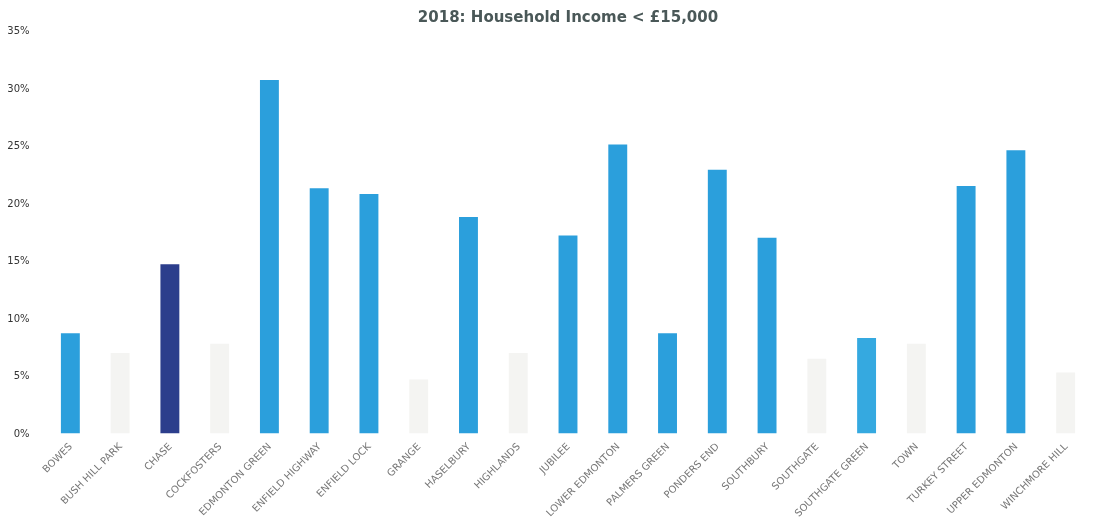 The width and height of the screenshot is (1108, 530). Describe the element at coordinates (18, 88) in the screenshot. I see `y-tick-label: 30%` at that location.